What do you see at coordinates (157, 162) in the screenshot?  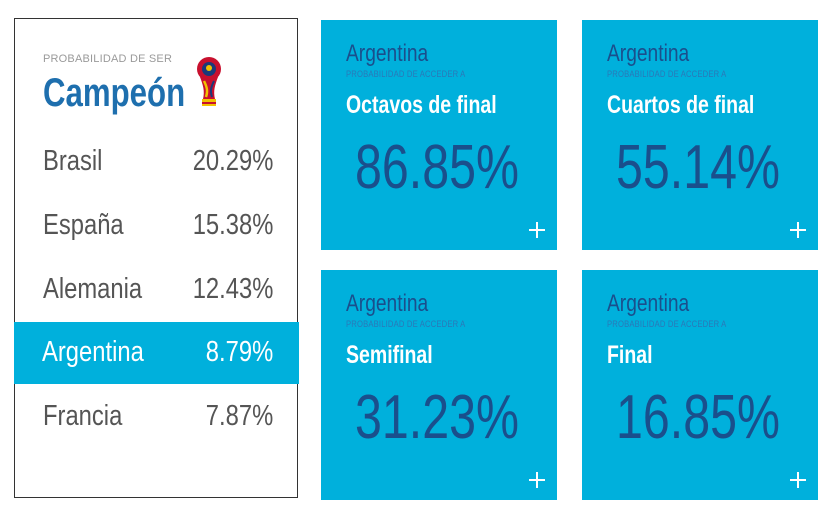 I see `champion-row: Brasil 20.29%` at bounding box center [157, 162].